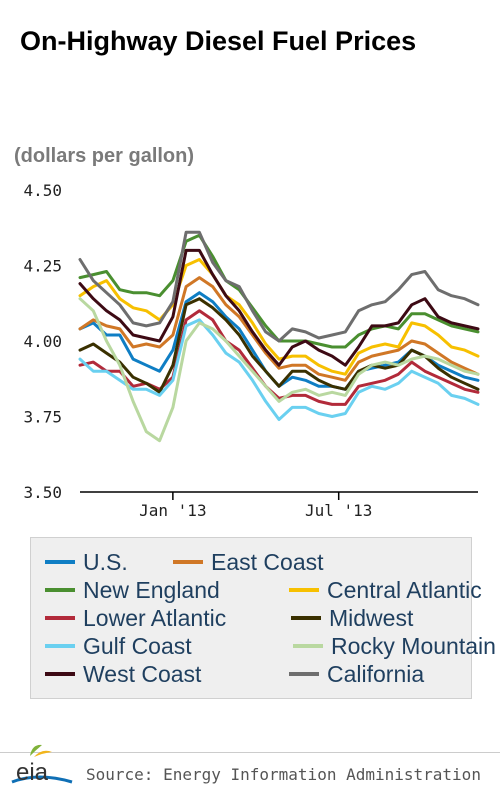 This screenshot has height=800, width=500. I want to click on logo-text: eia, so click(32, 772).